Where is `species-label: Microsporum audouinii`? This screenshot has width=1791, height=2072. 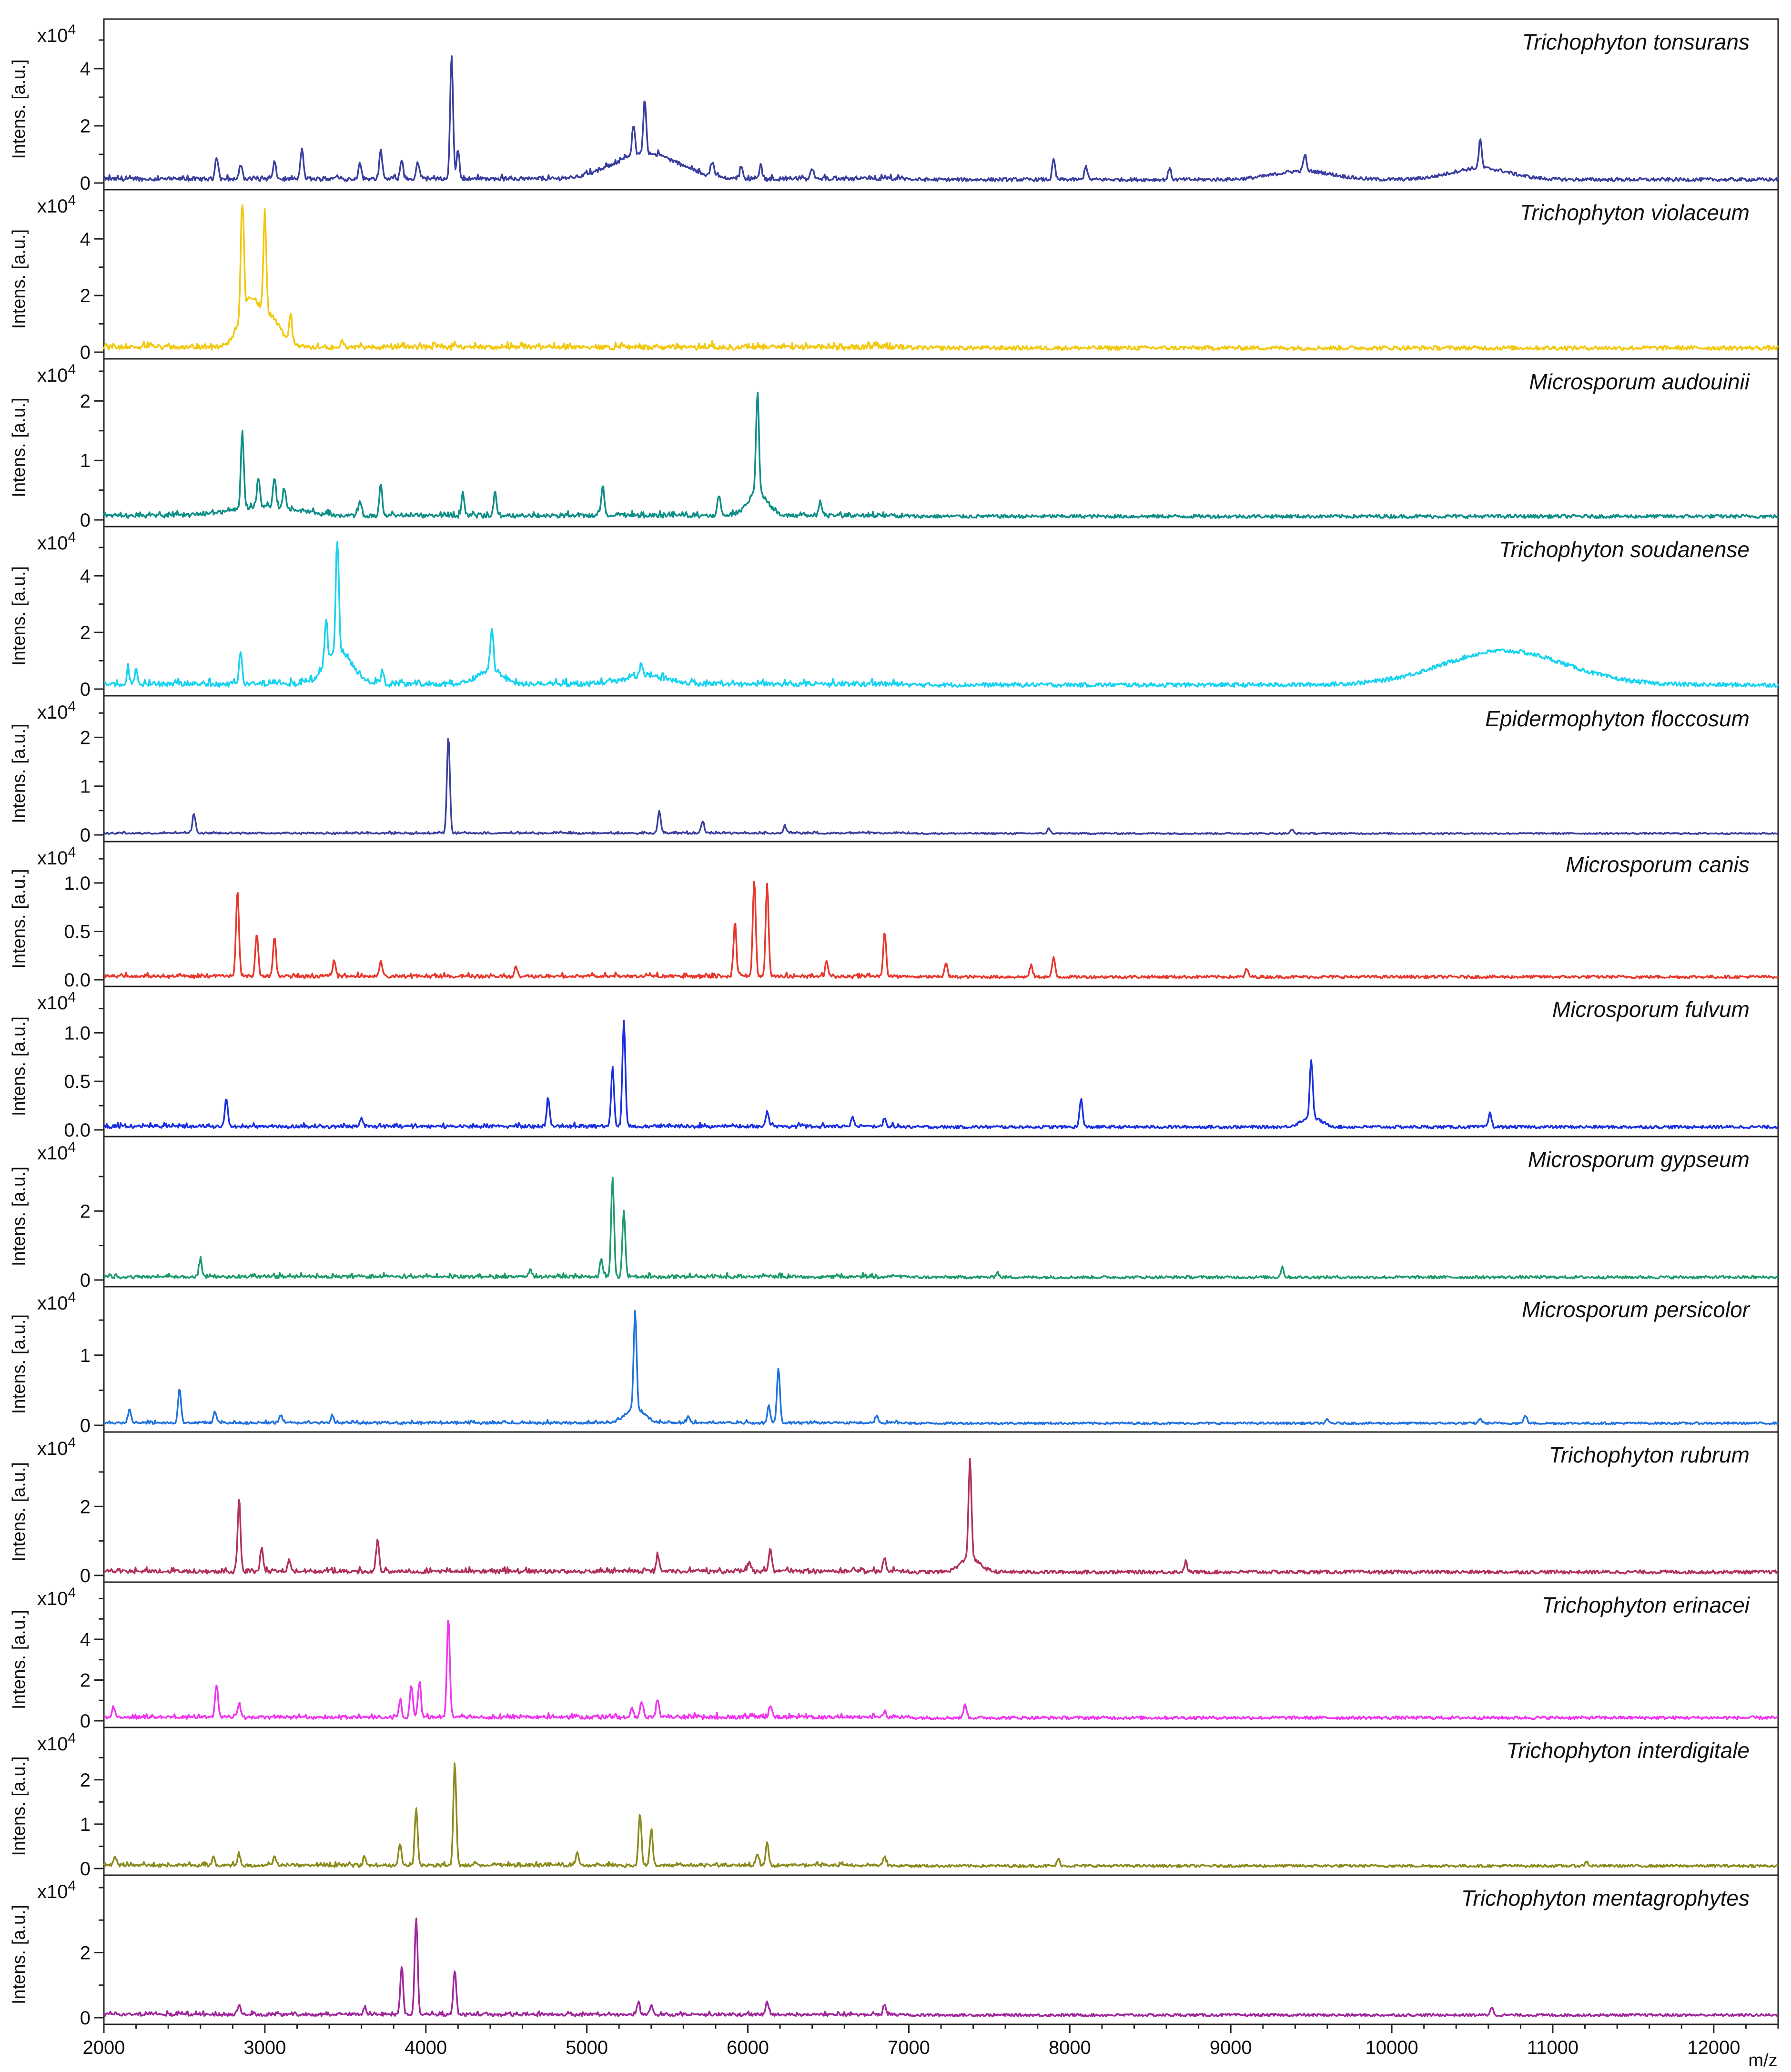 species-label: Microsporum audouinii is located at coordinates (1640, 381).